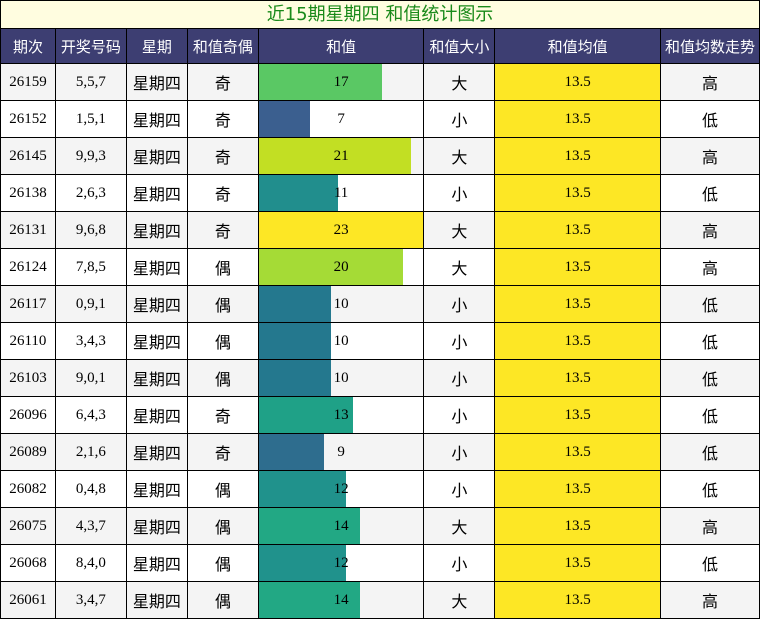 The height and width of the screenshot is (619, 760). Describe the element at coordinates (90, 46) in the screenshot. I see `header-numbers: 开奖号码` at that location.